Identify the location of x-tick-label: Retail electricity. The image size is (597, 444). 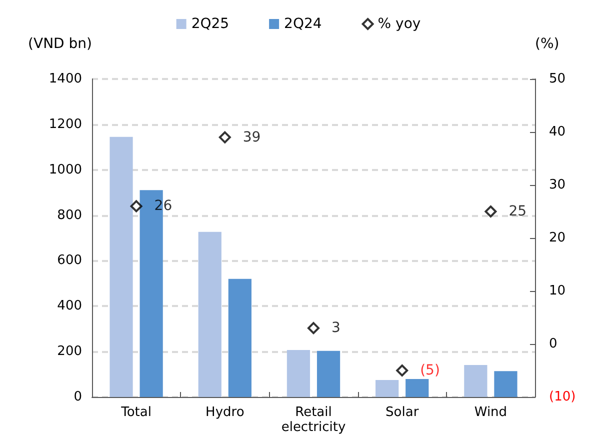
(313, 420).